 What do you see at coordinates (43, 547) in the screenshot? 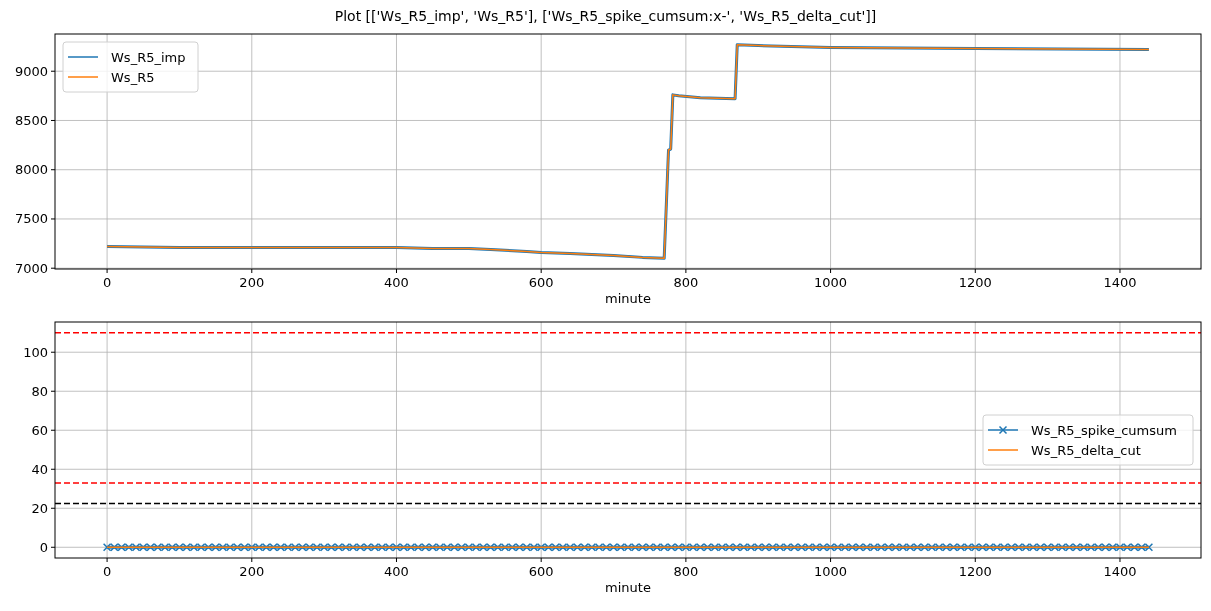
I see `y-tick-label: 0` at bounding box center [43, 547].